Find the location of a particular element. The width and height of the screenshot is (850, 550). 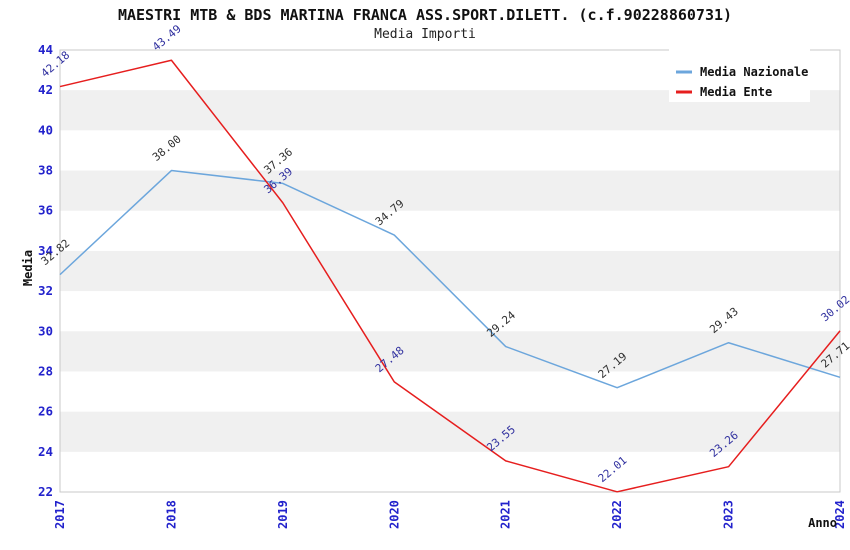

y-tick-label: 38 is located at coordinates (45, 170).